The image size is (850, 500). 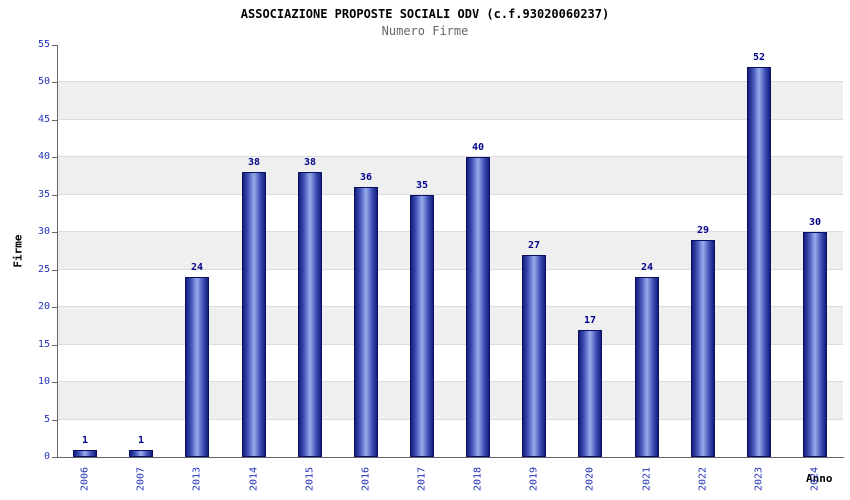 What do you see at coordinates (141, 479) in the screenshot?
I see `x-tick-label: 2007` at bounding box center [141, 479].